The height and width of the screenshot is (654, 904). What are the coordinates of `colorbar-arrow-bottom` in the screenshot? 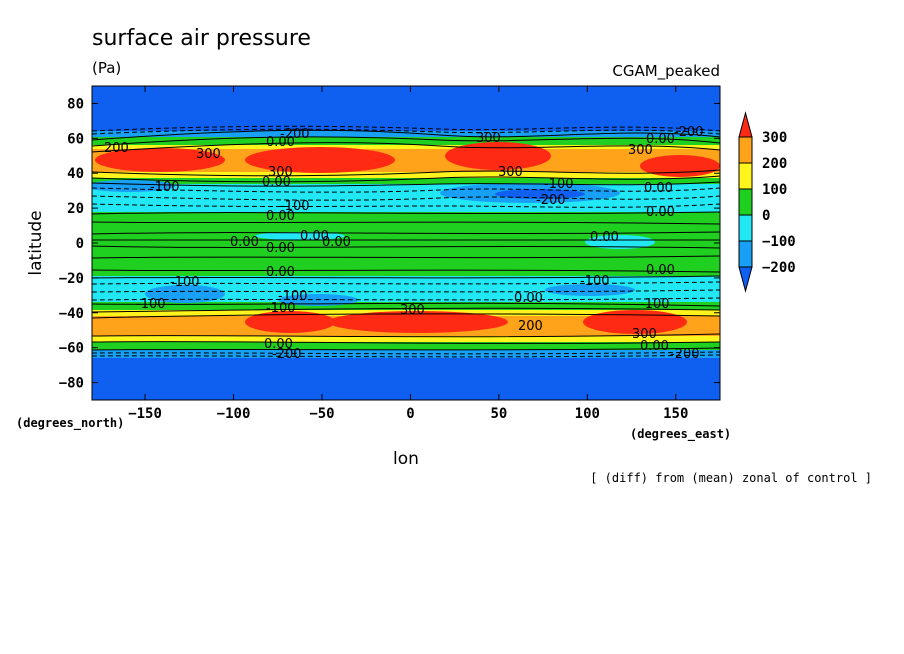 It's located at (745, 279).